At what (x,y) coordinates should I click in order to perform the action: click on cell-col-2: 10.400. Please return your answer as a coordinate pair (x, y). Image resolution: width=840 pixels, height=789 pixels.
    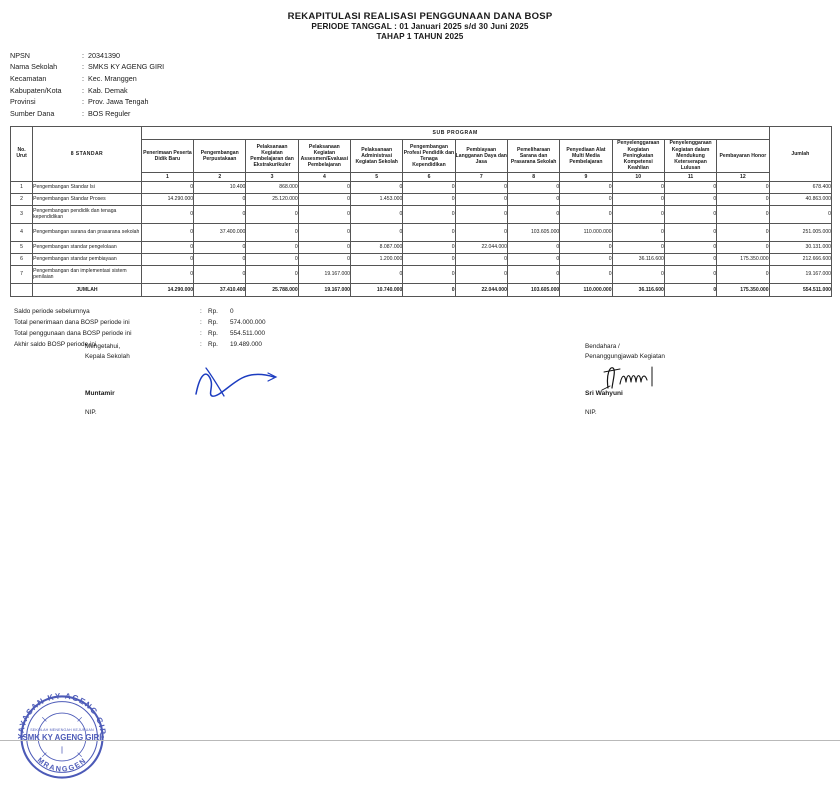
    Looking at the image, I should click on (220, 187).